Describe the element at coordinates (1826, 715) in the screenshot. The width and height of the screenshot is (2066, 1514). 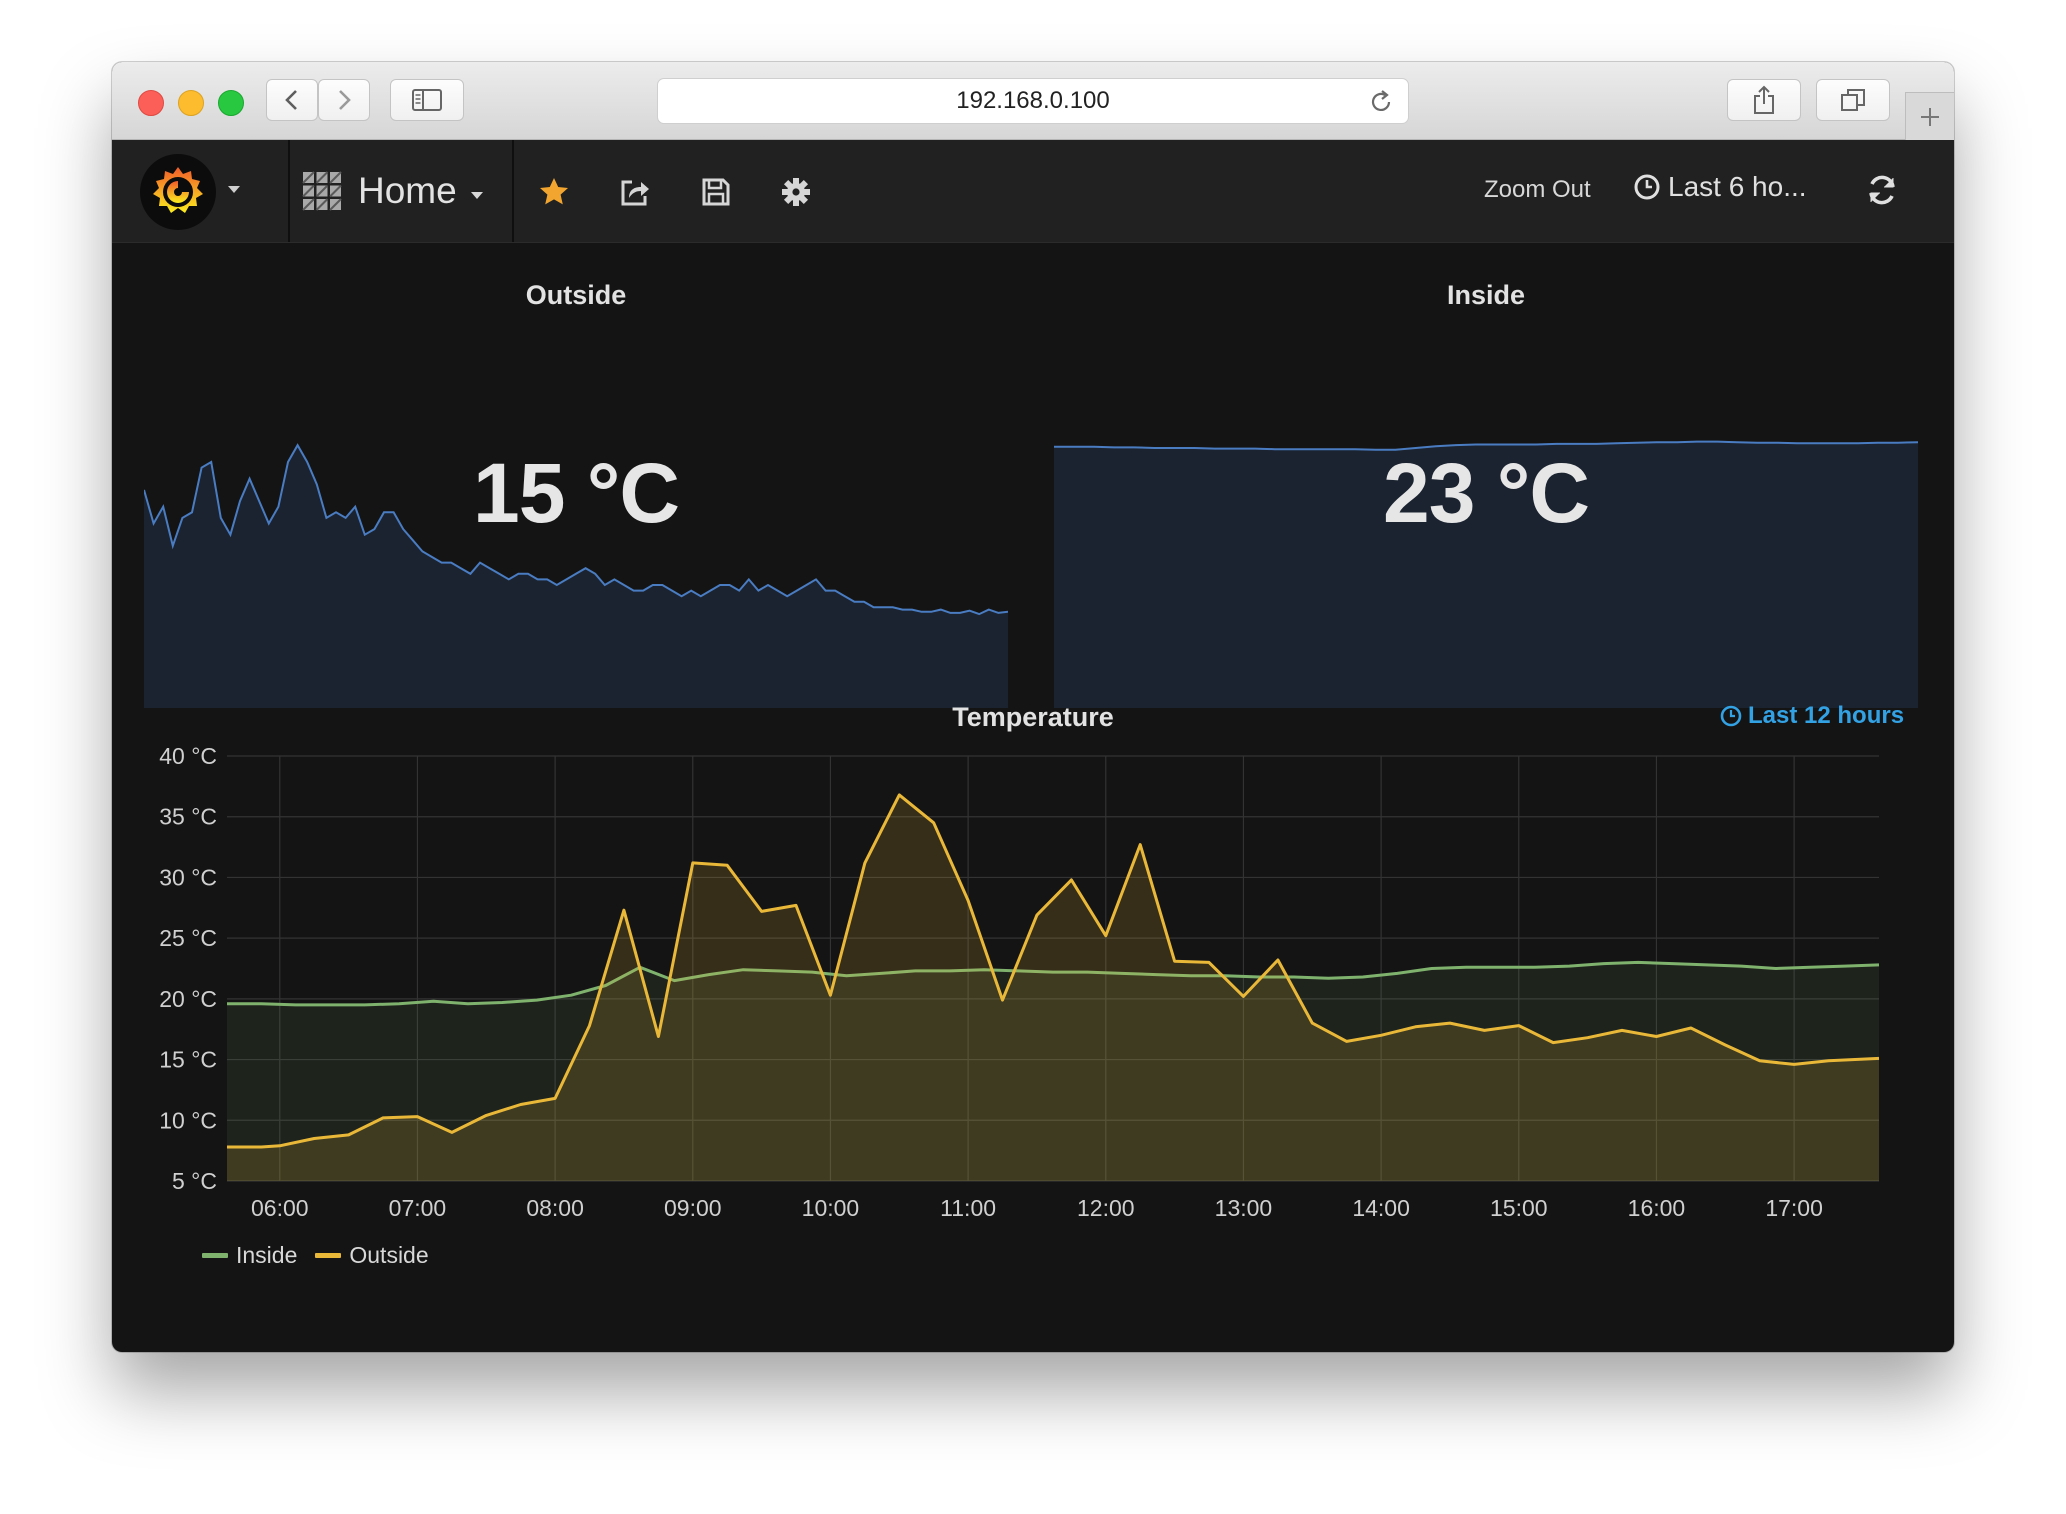
I see `panel-time-override-label: Last 12 hours` at that location.